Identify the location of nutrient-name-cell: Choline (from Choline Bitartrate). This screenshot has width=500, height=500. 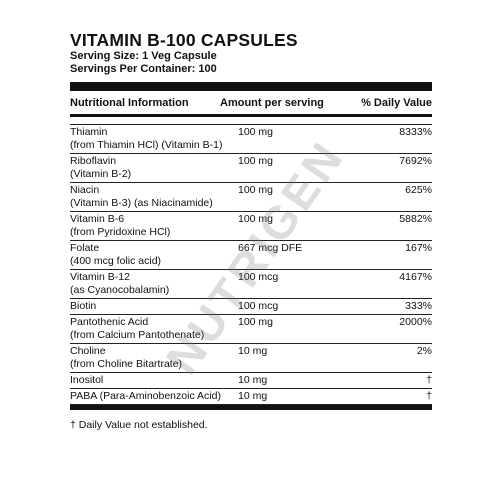
(154, 358).